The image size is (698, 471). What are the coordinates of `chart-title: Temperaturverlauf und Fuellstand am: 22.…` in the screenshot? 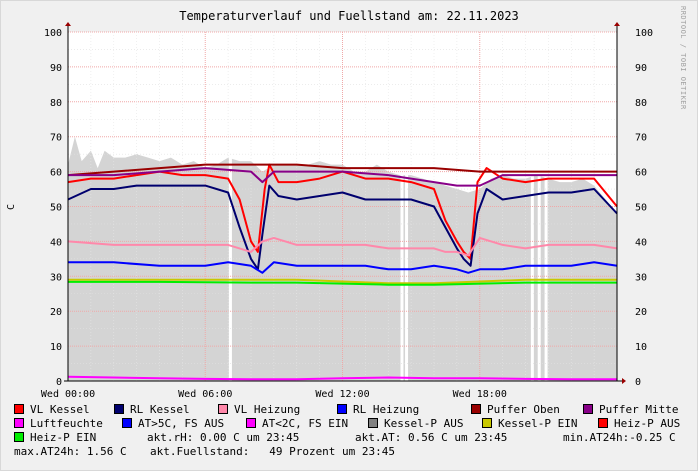 It's located at (349, 16).